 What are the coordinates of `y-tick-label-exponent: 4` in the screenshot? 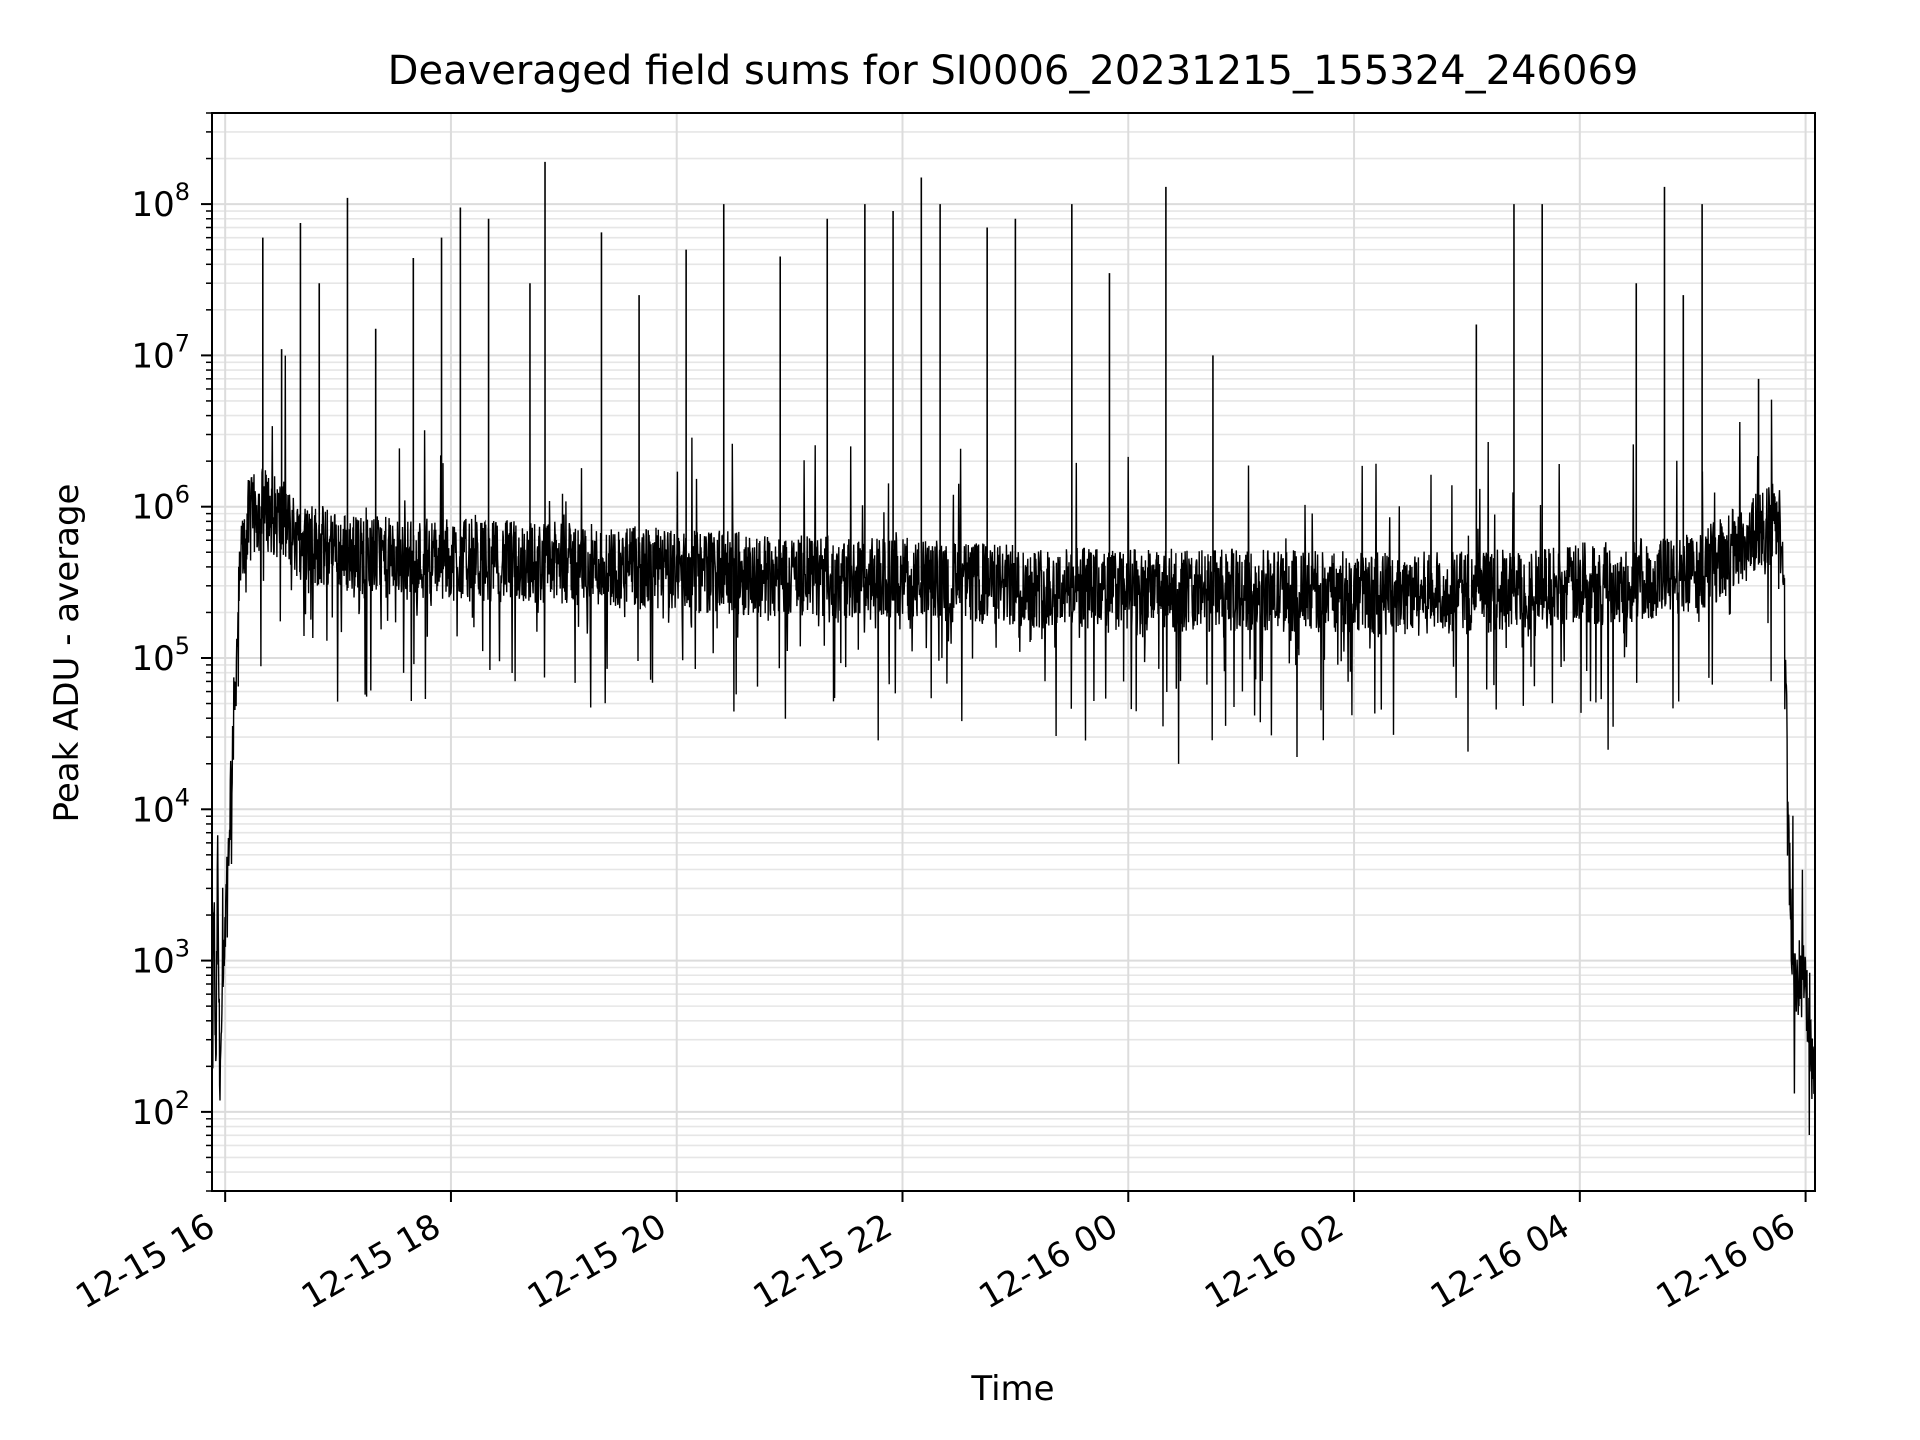 It's located at (182, 797).